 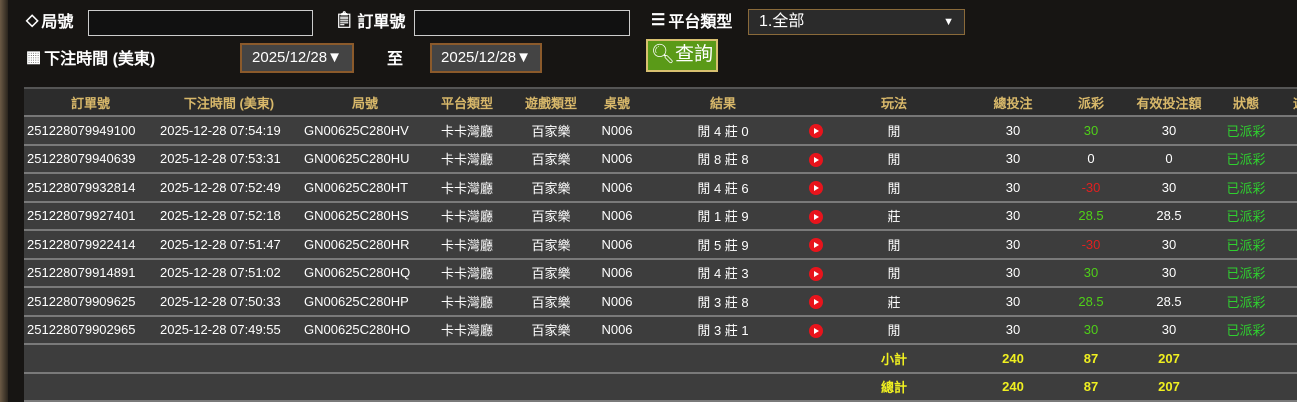 I want to click on table-cell: GN00625C280HT, so click(x=365, y=188).